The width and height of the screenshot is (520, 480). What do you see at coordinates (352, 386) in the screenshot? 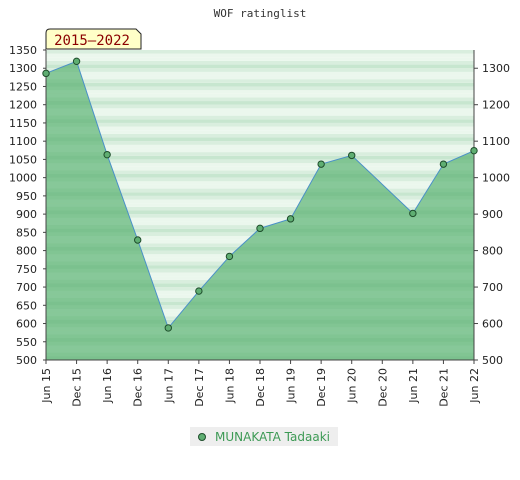
I see `x-tick-label: Jun 20` at bounding box center [352, 386].